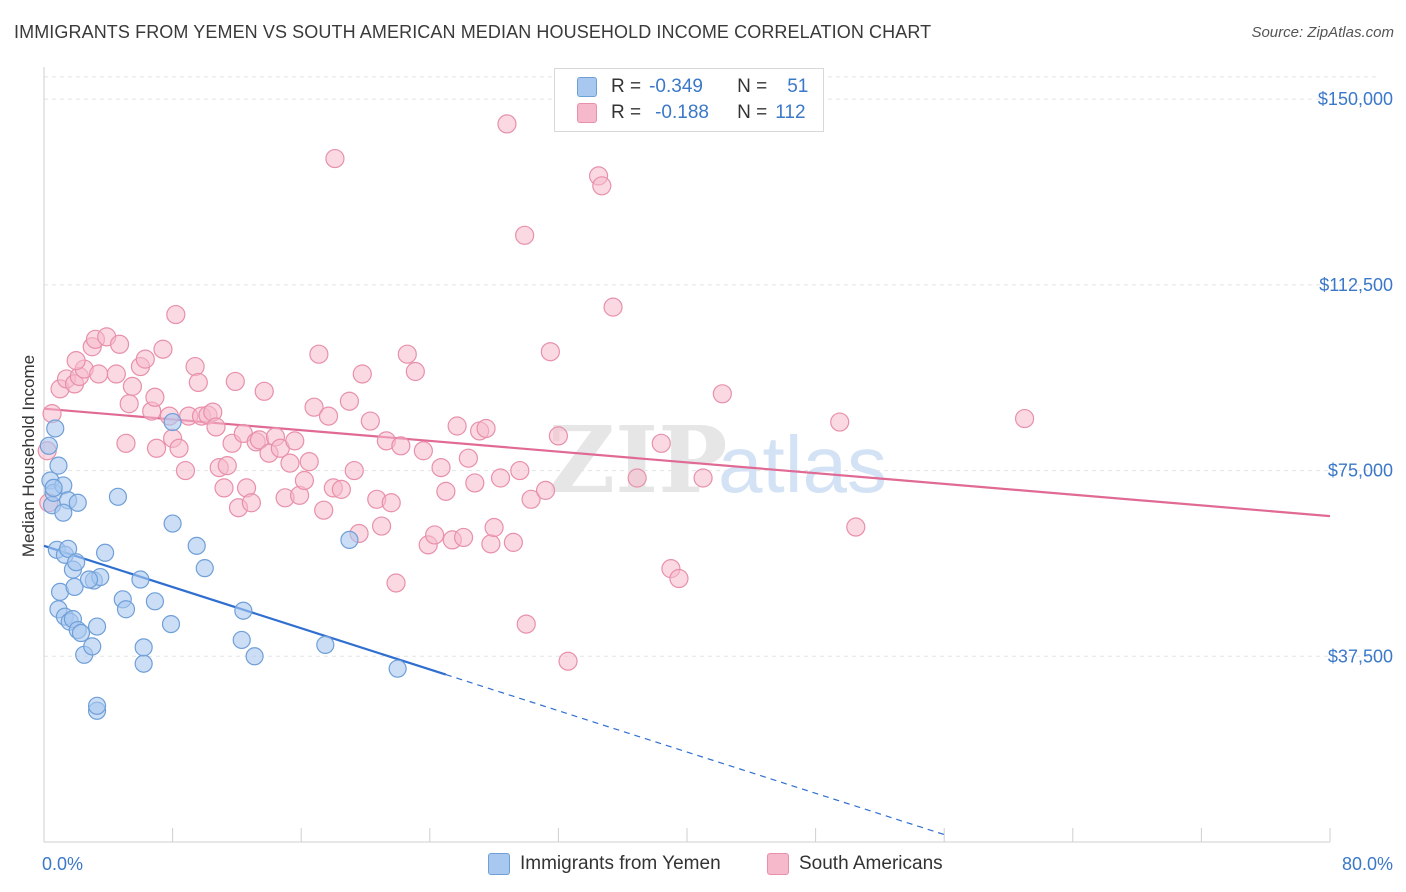  Describe the element at coordinates (790, 112) in the screenshot. I see `legend-n-value: 112` at that location.